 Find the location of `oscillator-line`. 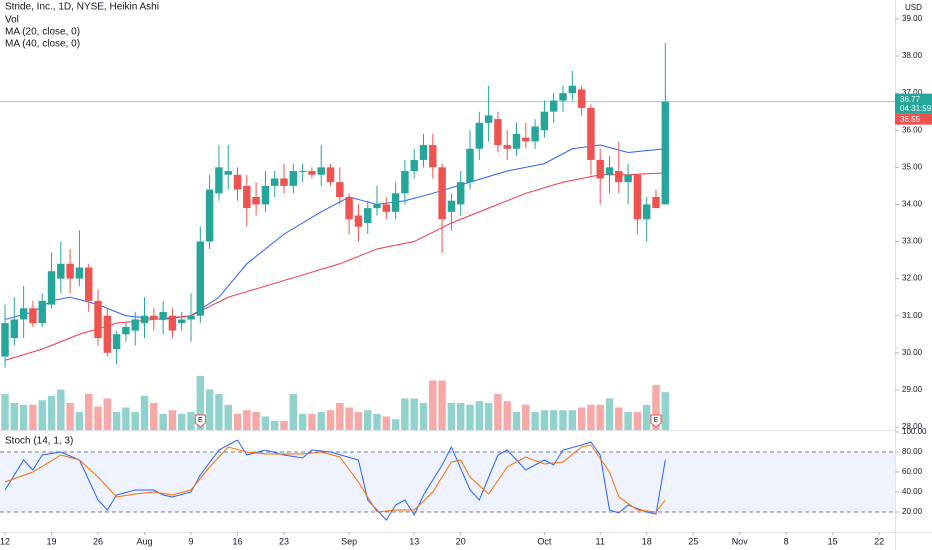

oscillator-line is located at coordinates (335, 478).